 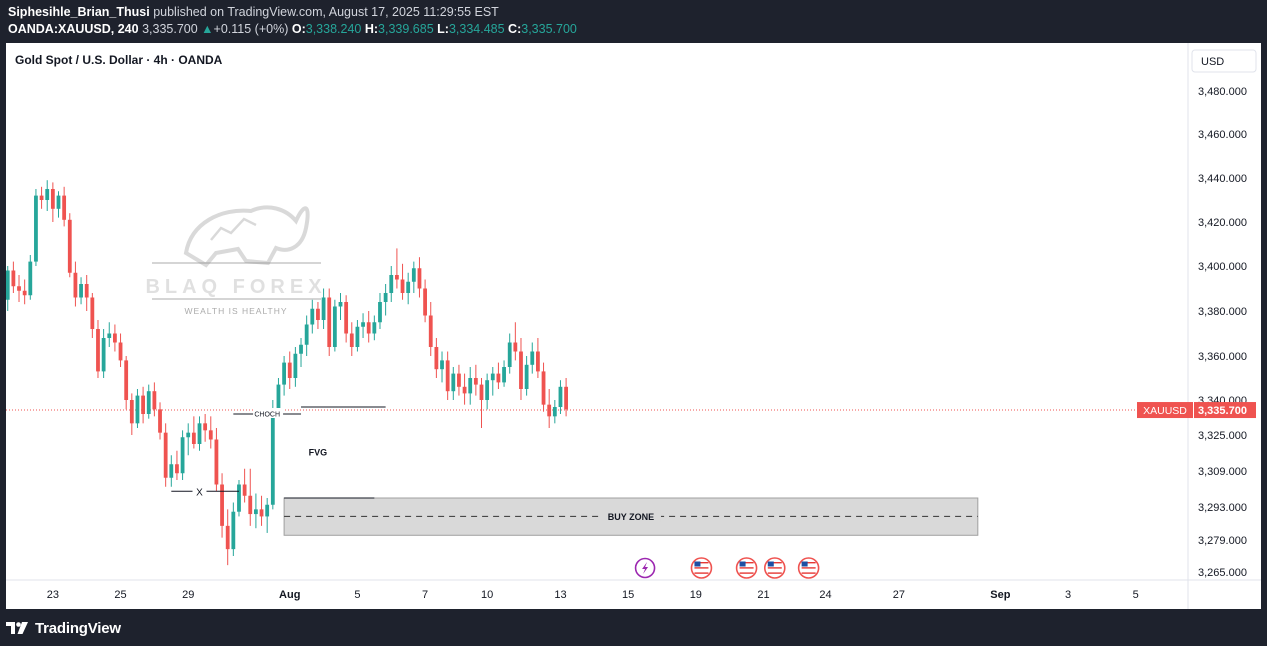 What do you see at coordinates (1222, 92) in the screenshot?
I see `price-axis-tick: 3,480.000` at bounding box center [1222, 92].